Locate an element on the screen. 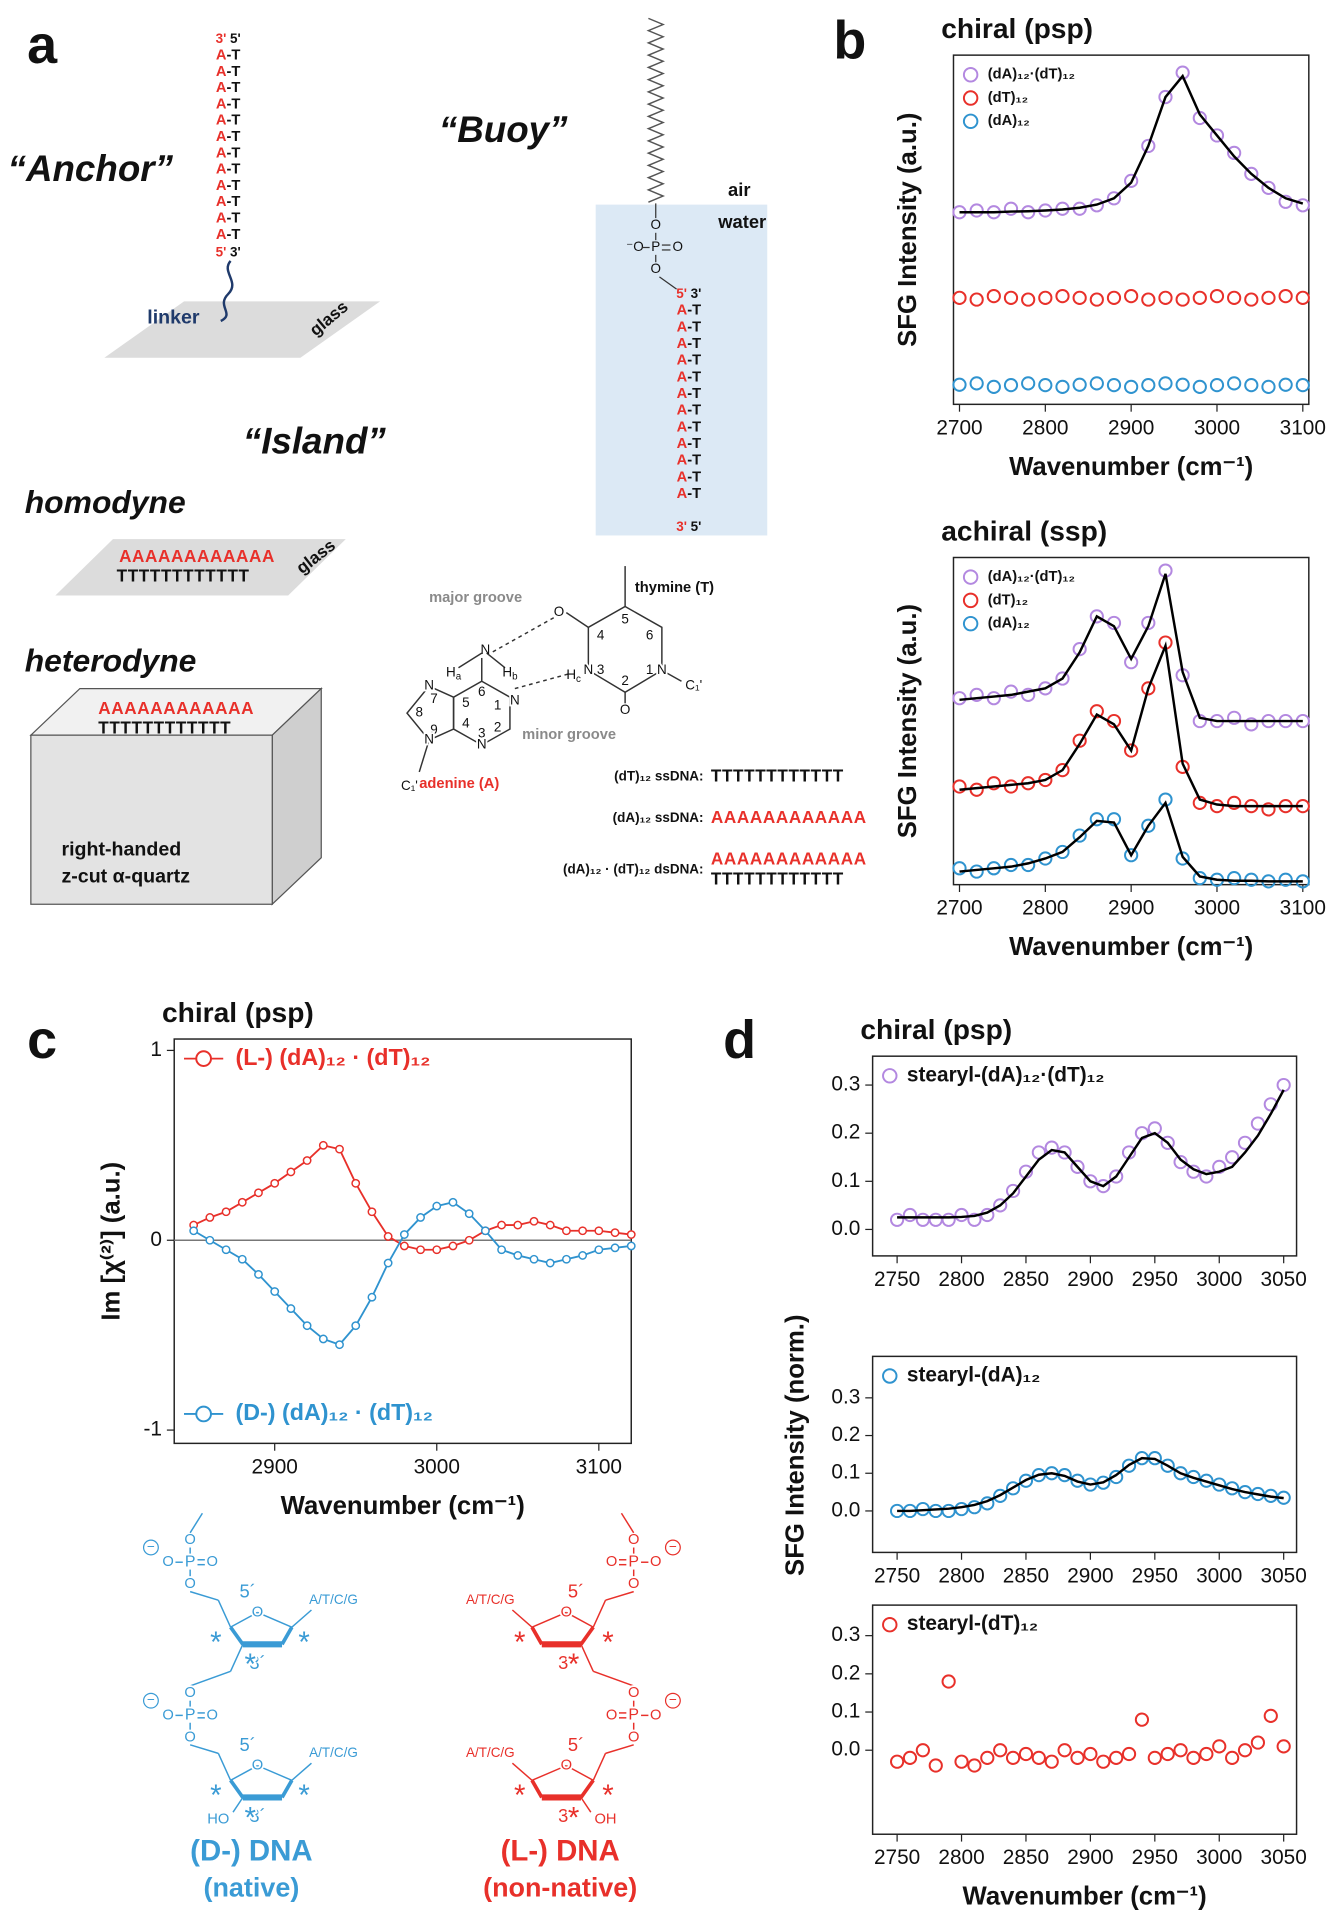  groove-label: major groove is located at coordinates (475, 598).